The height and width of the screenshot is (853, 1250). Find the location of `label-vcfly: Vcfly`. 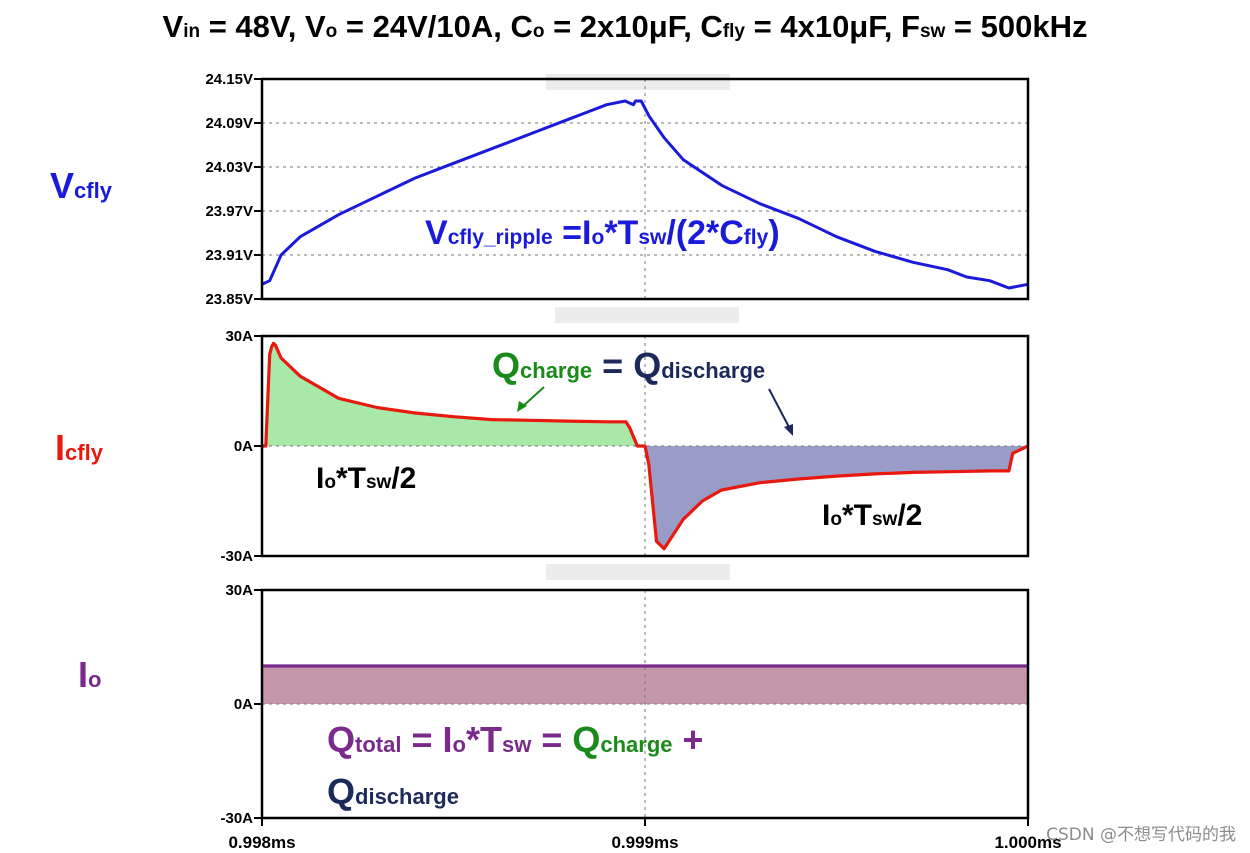

label-vcfly: Vcfly is located at coordinates (81, 185).